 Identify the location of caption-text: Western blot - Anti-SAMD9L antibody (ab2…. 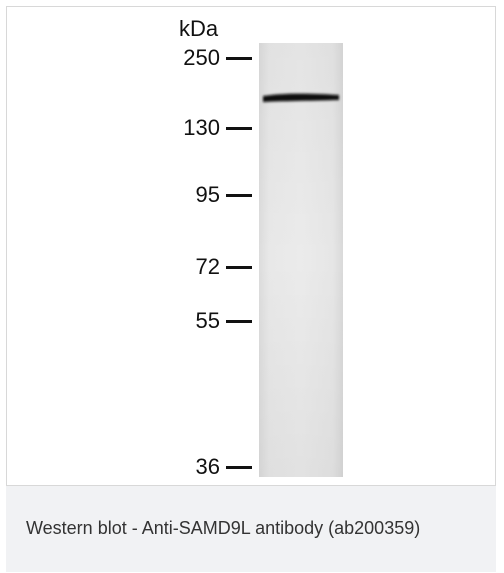
(223, 528).